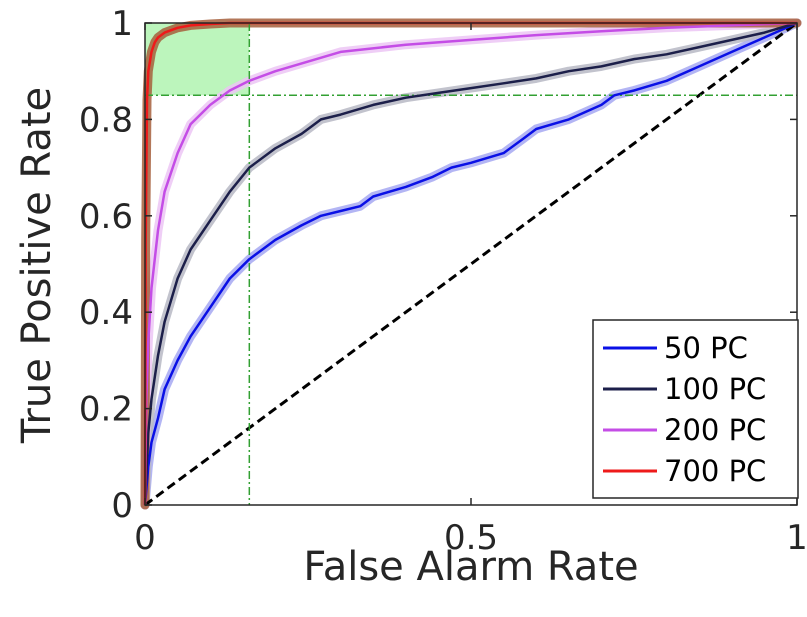 The width and height of the screenshot is (807, 617). I want to click on legend-label-200-pc: 200 PC, so click(715, 430).